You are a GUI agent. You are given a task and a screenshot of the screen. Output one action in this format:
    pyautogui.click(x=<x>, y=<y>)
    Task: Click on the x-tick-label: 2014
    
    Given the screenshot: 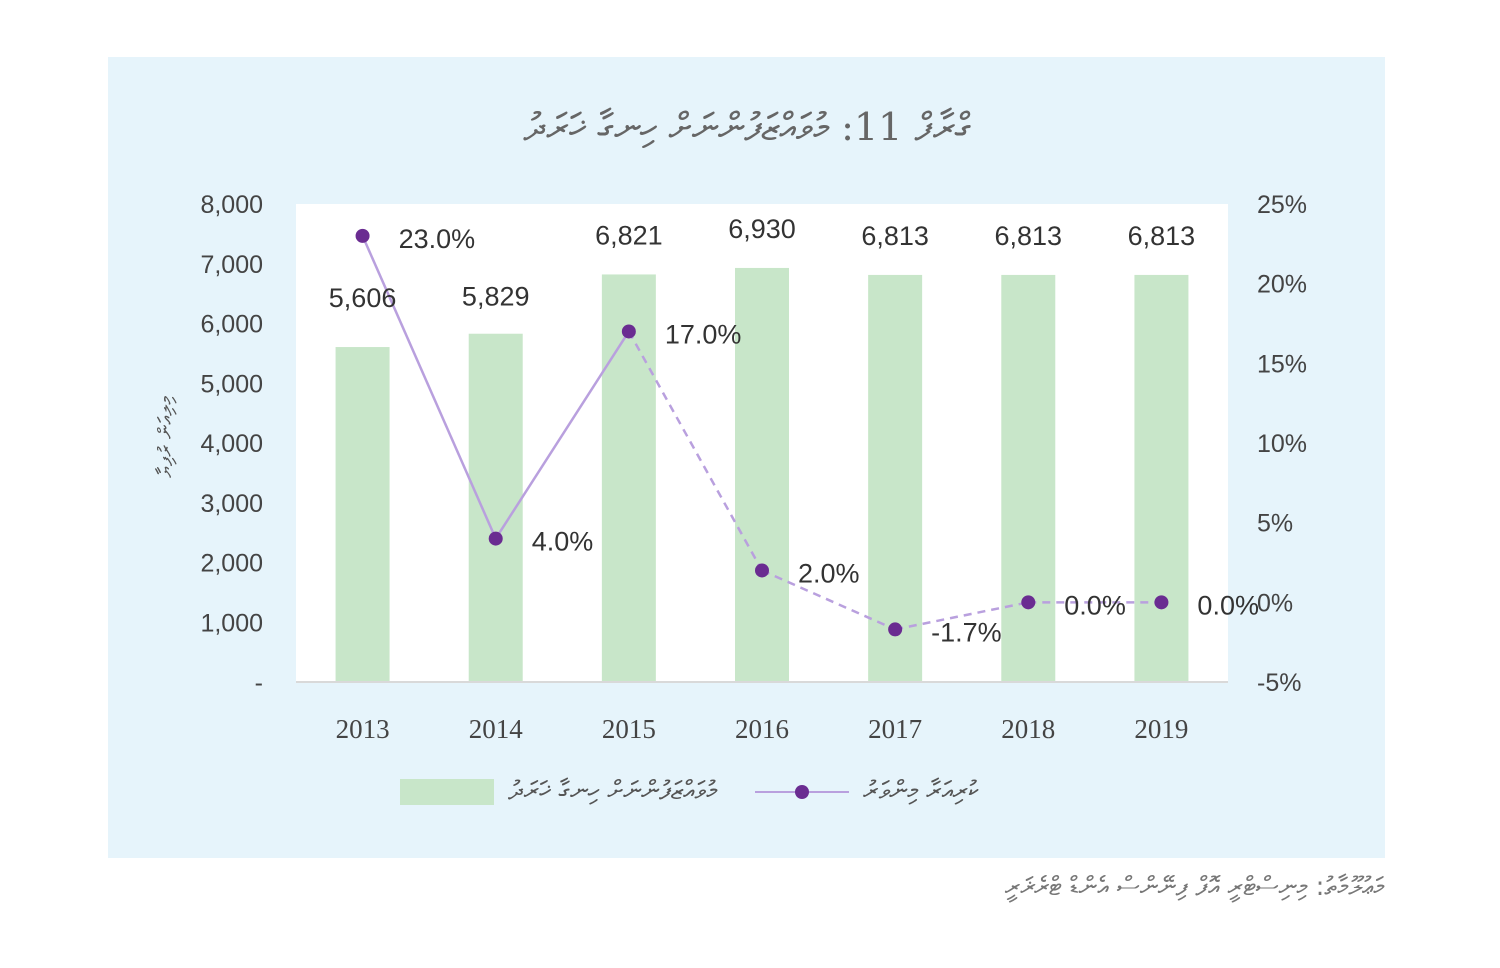 What is the action you would take?
    pyautogui.click(x=496, y=729)
    